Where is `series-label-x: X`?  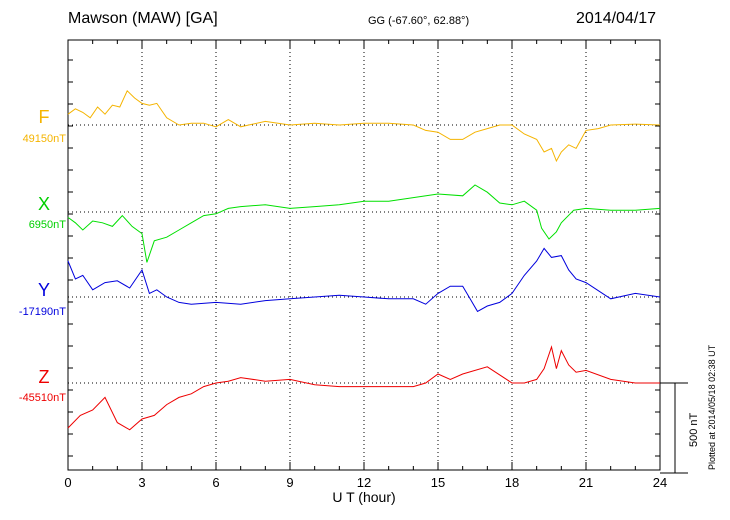
series-label-x: X is located at coordinates (43, 204).